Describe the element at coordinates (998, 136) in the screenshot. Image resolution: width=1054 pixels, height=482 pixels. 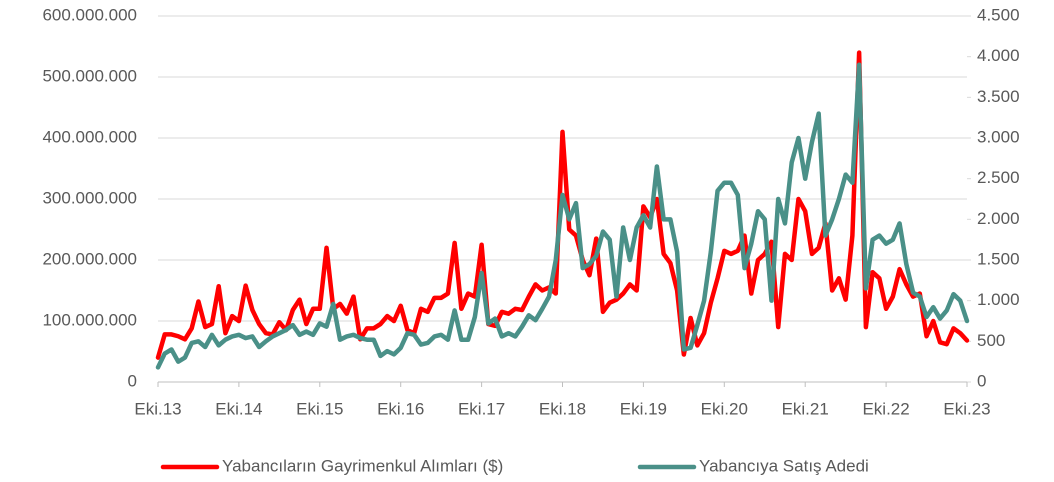
I see `y2-tick-label: 3.000` at that location.